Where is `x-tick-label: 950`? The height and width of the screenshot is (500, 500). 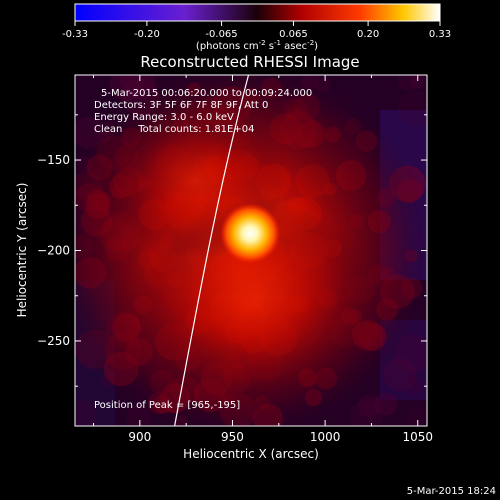
x-tick-label: 950 is located at coordinates (232, 437).